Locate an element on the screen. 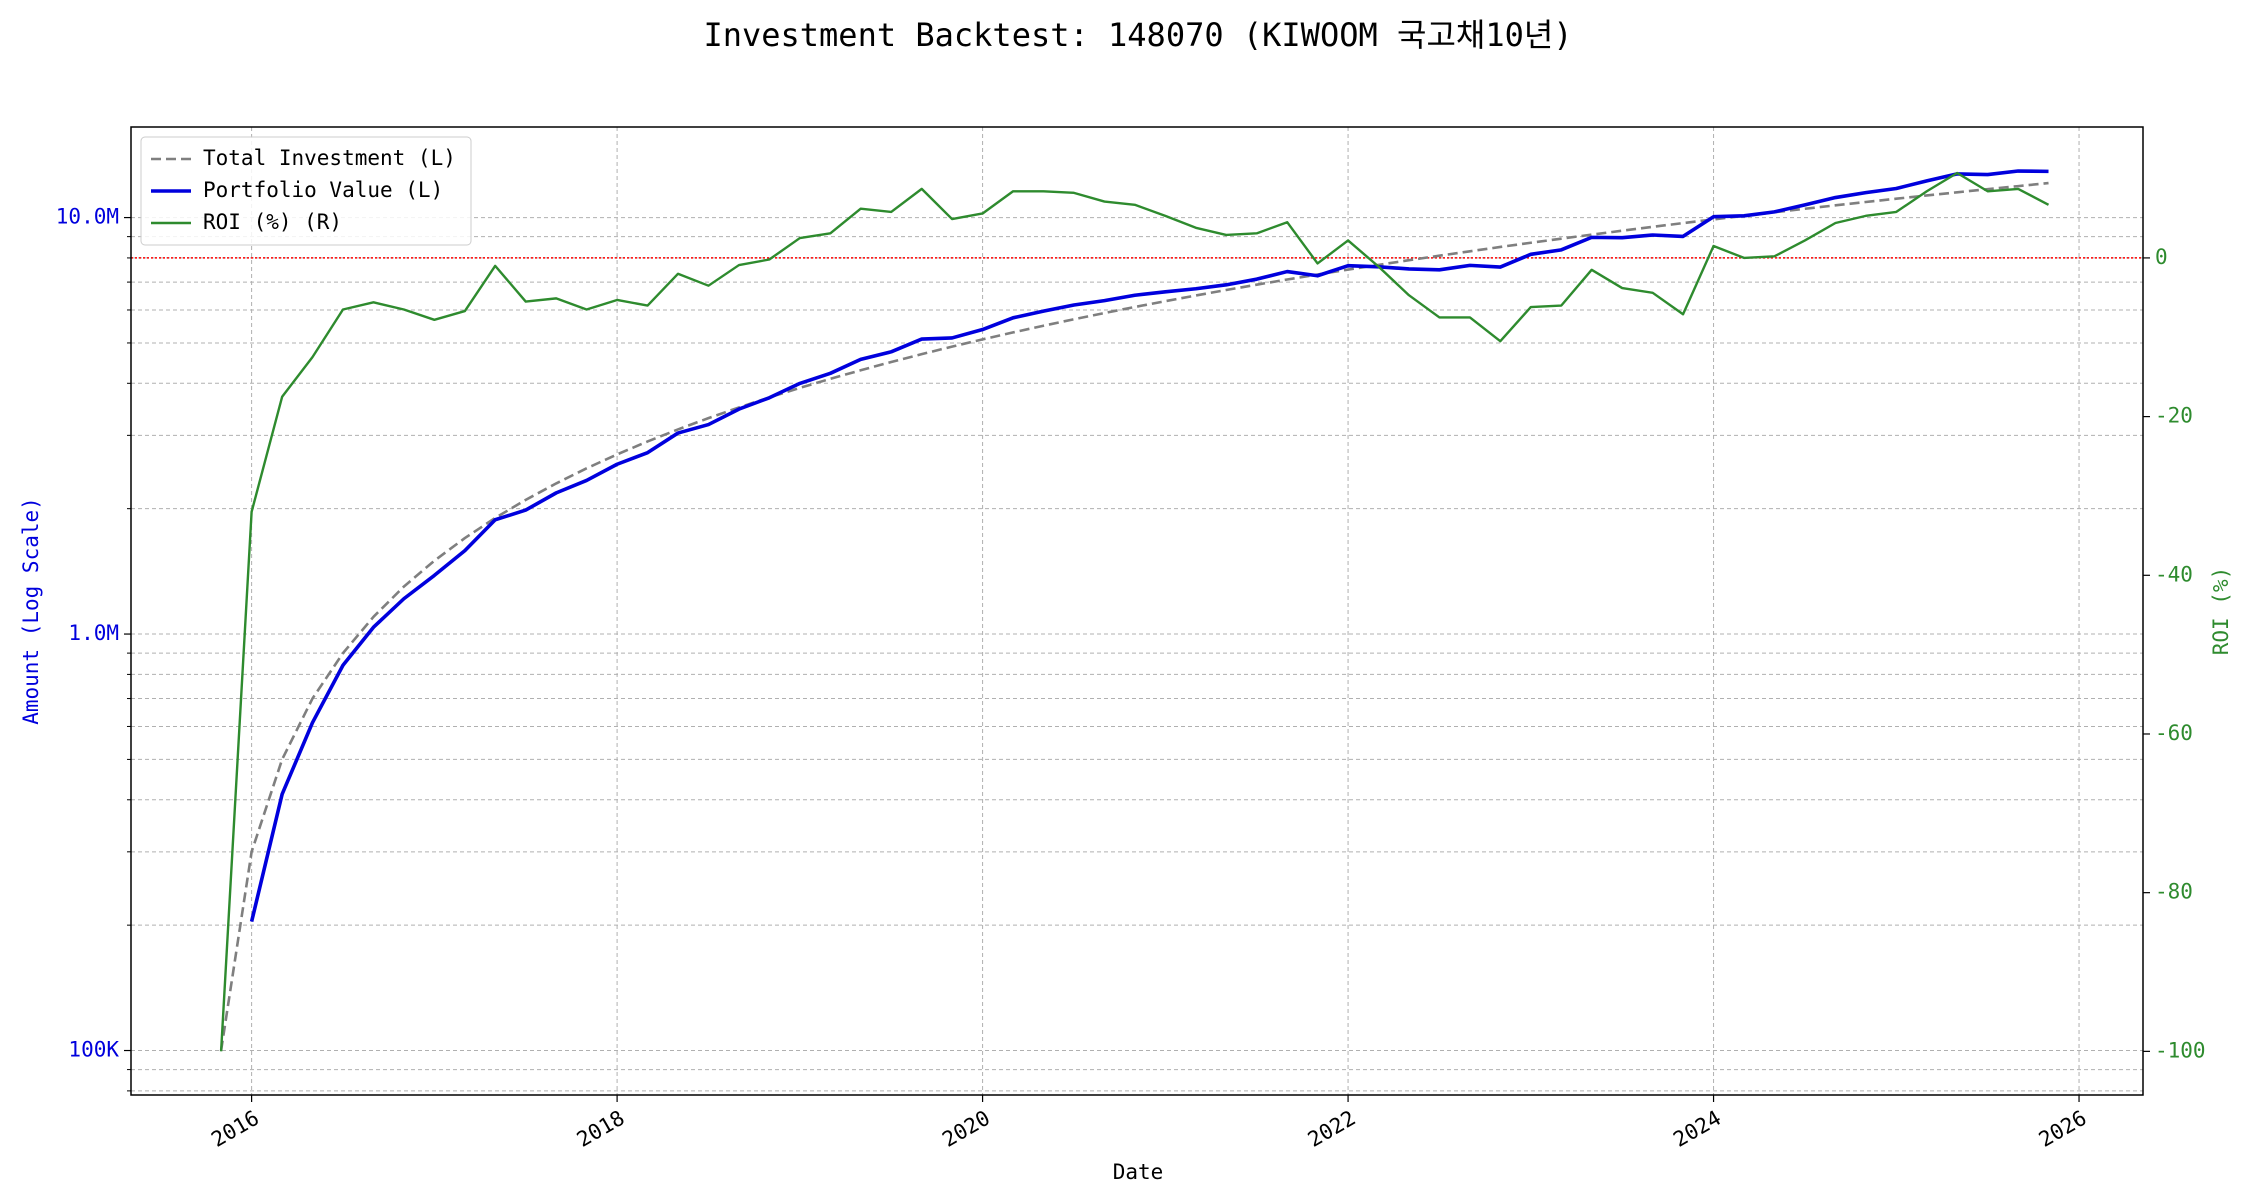 This screenshot has width=2250, height=1200. y2-tick-label: -40 is located at coordinates (2174, 574).